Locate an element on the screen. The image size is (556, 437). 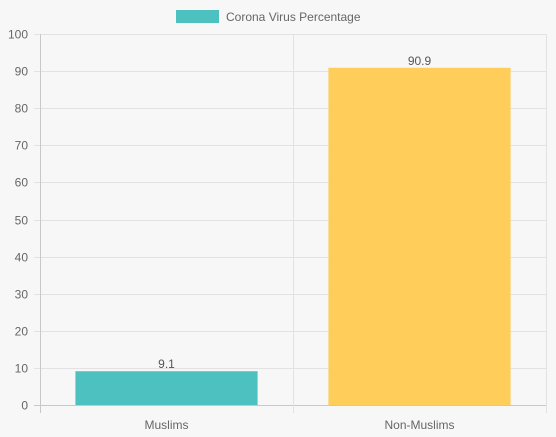
y-tick-label: 0 is located at coordinates (24, 406).